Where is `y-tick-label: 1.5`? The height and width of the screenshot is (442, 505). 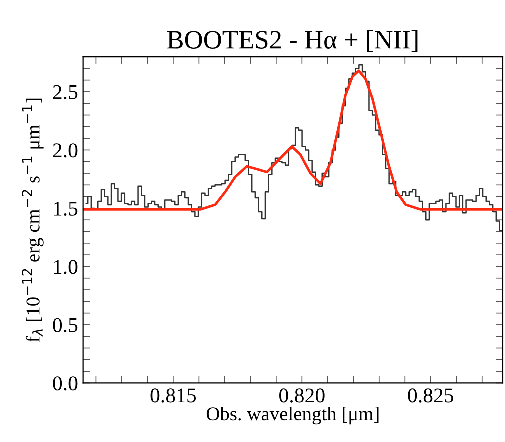
y-tick-label: 1.5 is located at coordinates (66, 209).